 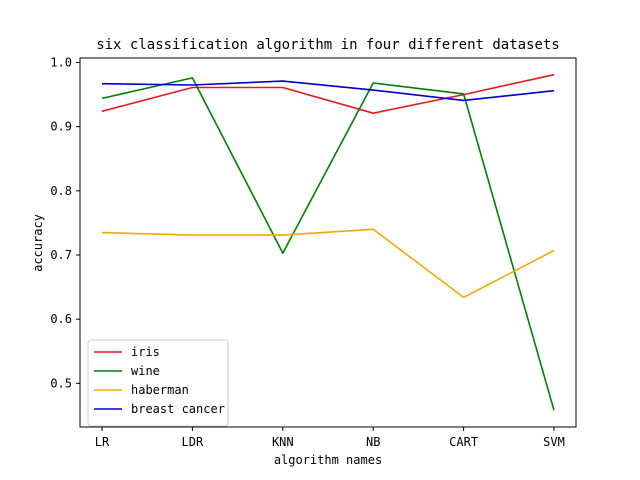 I want to click on legend: iris wine haberman breast cancer, so click(x=158, y=383).